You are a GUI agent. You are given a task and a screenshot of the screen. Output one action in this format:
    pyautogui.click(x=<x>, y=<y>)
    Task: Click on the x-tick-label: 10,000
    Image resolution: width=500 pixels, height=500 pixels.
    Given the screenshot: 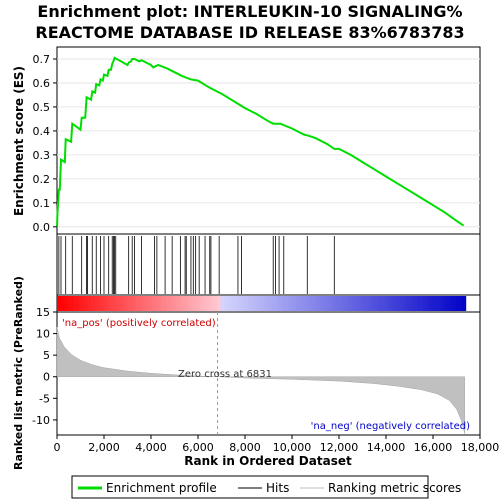 What is the action you would take?
    pyautogui.click(x=292, y=447)
    